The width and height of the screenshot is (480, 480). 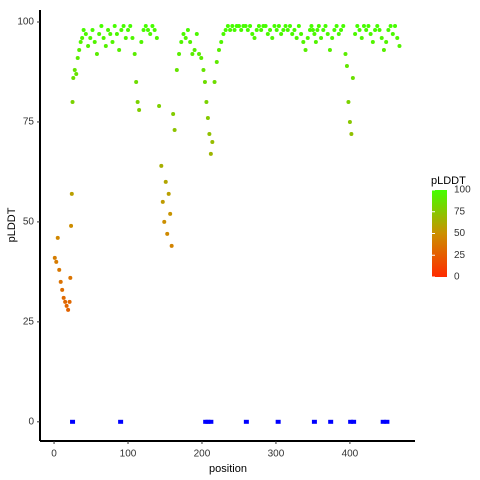 I want to click on x-tick-label: 300, so click(x=276, y=454).